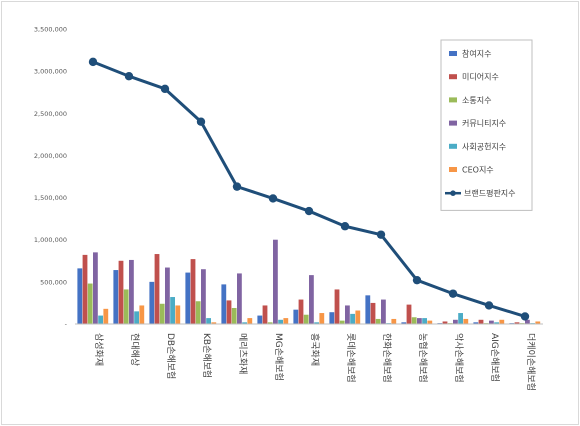 The image size is (580, 426). Describe the element at coordinates (66, 325) in the screenshot. I see `y-tick-label: -` at that location.